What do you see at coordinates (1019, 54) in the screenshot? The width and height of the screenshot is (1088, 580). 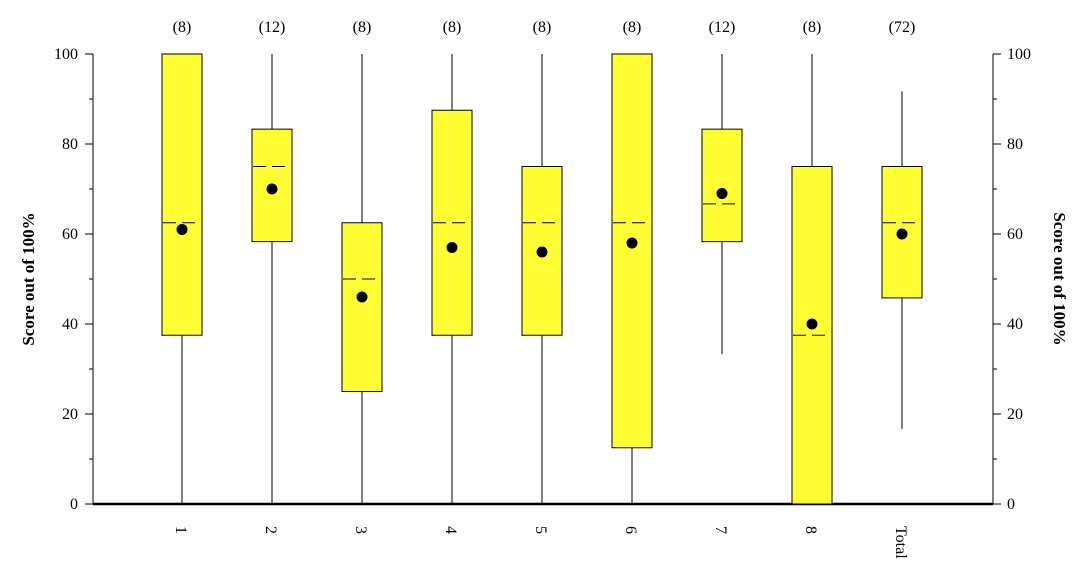 I see `right-tick-label: 100` at bounding box center [1019, 54].